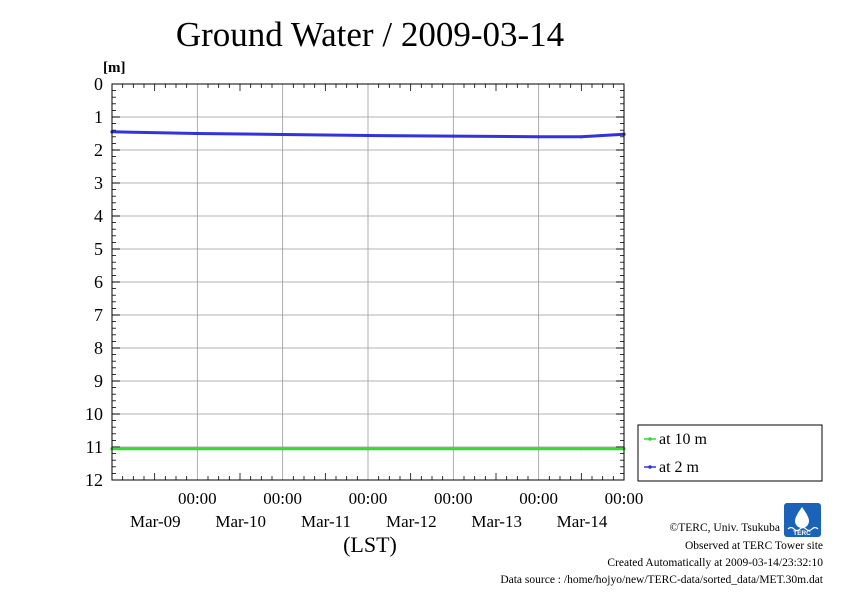 The image size is (842, 595). I want to click on copyright-text: ©TERC, Univ. Tsukuba, so click(725, 528).